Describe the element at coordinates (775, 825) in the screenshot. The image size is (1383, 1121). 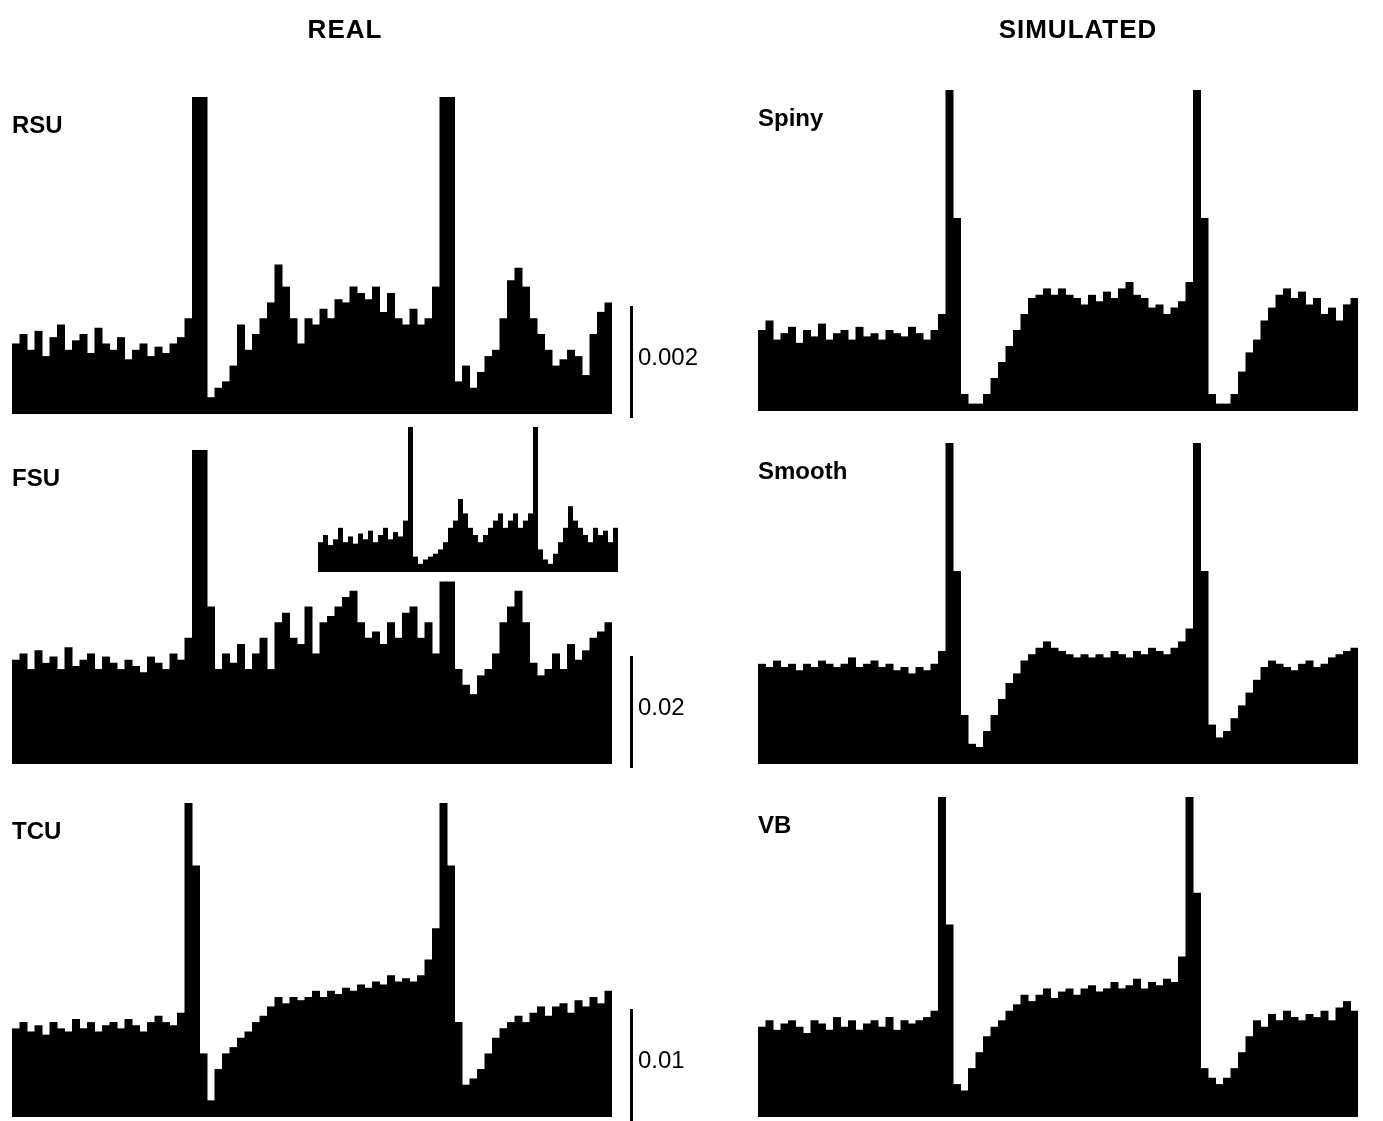
I see `text: VB` at that location.